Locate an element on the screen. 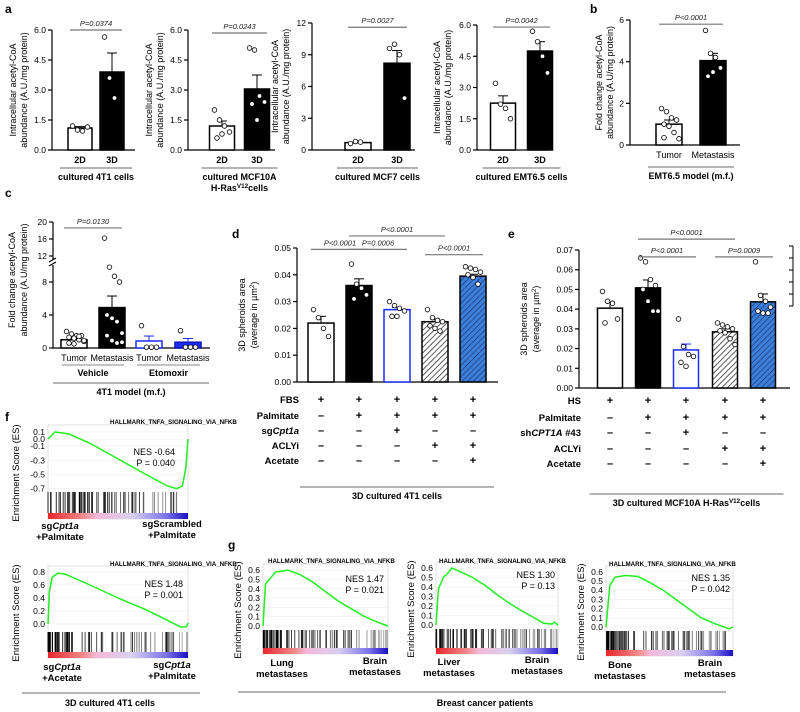 The height and width of the screenshot is (712, 800). group-label: cultured EMT6.5 cells is located at coordinates (521, 177).